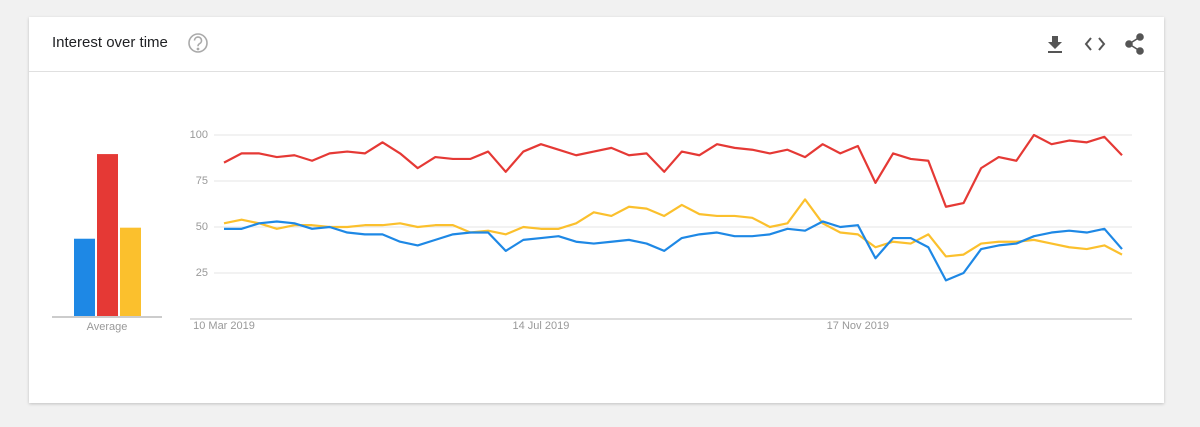 This screenshot has width=1200, height=427. What do you see at coordinates (198, 43) in the screenshot?
I see `help-icon` at bounding box center [198, 43].